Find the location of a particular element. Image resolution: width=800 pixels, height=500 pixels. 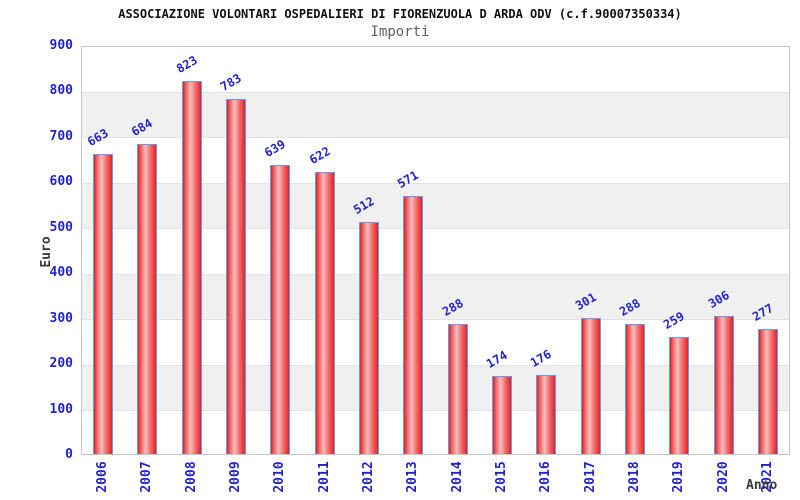

bar-2021 is located at coordinates (767, 391).